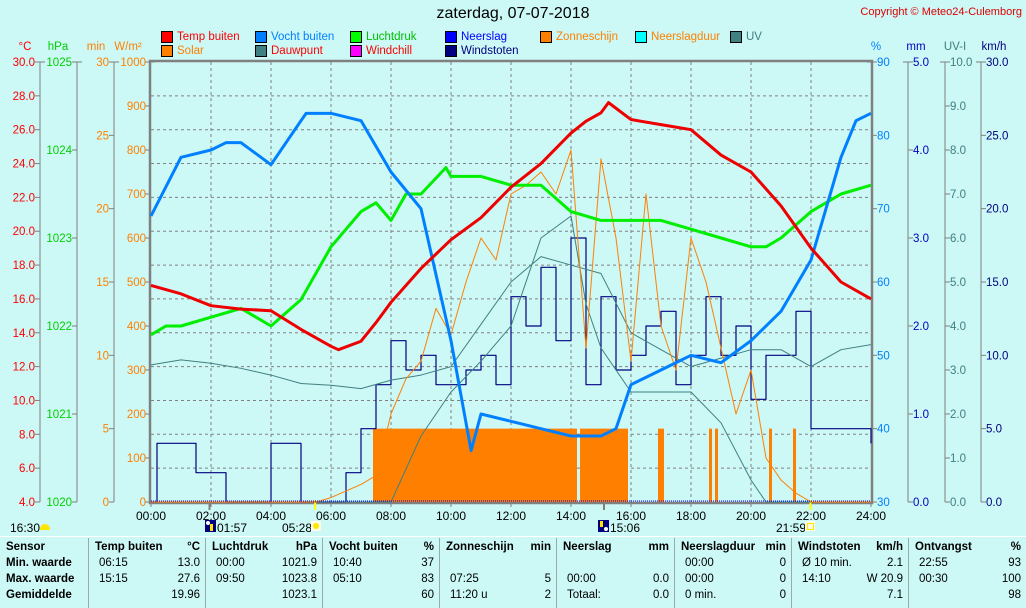 The width and height of the screenshot is (1026, 608). What do you see at coordinates (232, 528) in the screenshot?
I see `moonrise-time: 01:57` at bounding box center [232, 528].